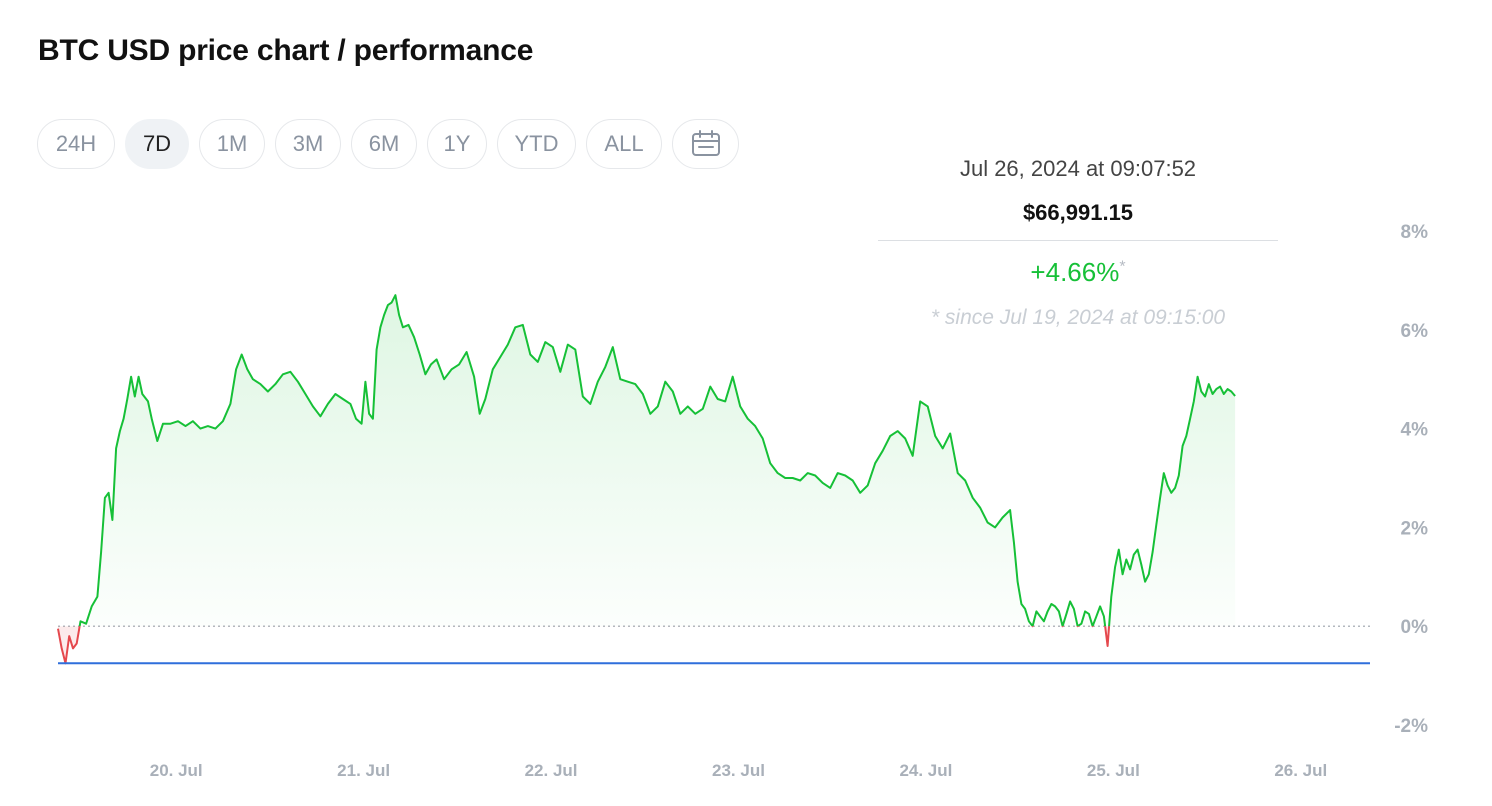 This screenshot has height=806, width=1492. What do you see at coordinates (308, 144) in the screenshot?
I see `range-button-3m: 3M` at bounding box center [308, 144].